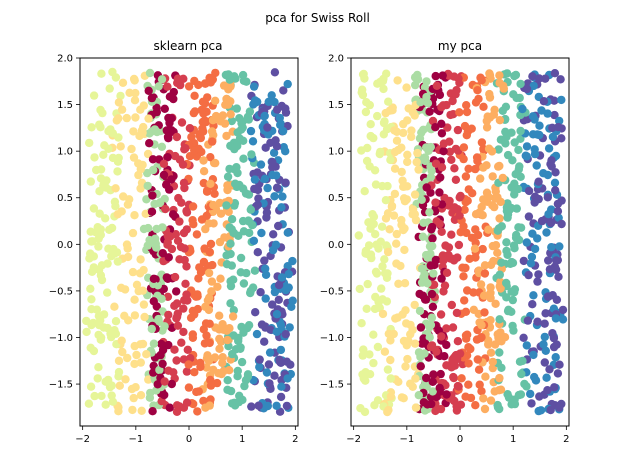  I want to click on y-tick-label: −0.5, so click(332, 291).